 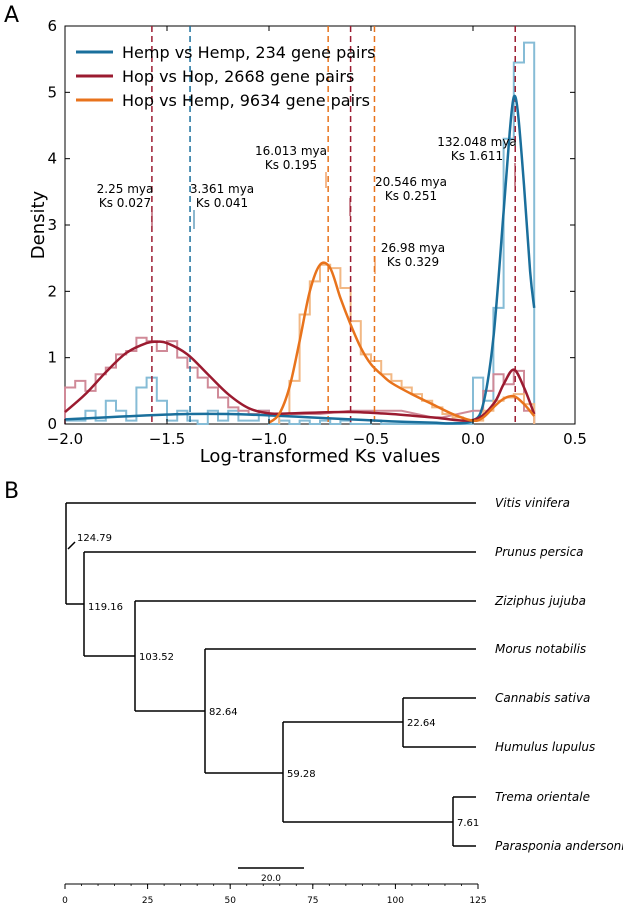 What do you see at coordinates (320, 456) in the screenshot?
I see `x-axis-title: Log-transformed Ks values` at bounding box center [320, 456].